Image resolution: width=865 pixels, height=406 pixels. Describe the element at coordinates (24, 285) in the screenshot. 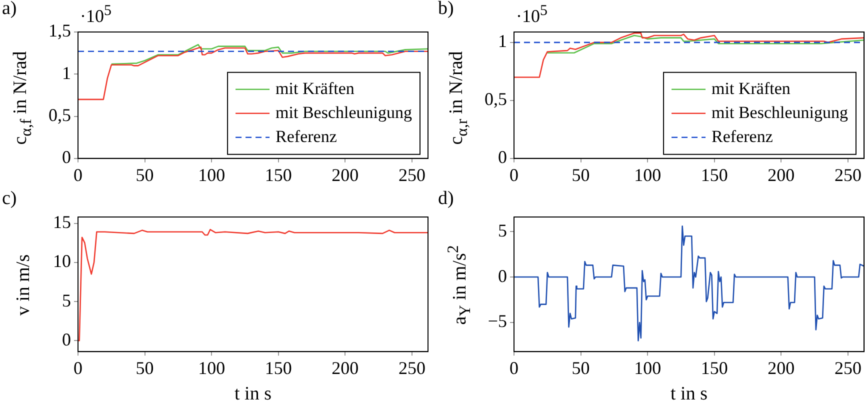

I see `y-axis-title: v in m/s` at that location.